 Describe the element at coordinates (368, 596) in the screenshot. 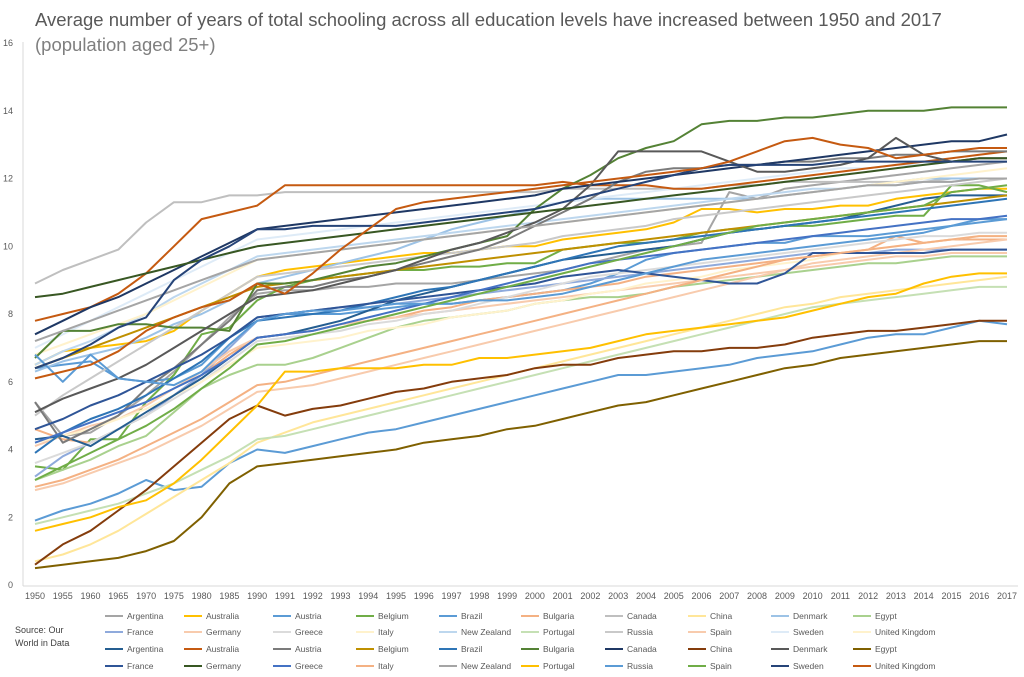

I see `x-tick-label: 1994` at that location.